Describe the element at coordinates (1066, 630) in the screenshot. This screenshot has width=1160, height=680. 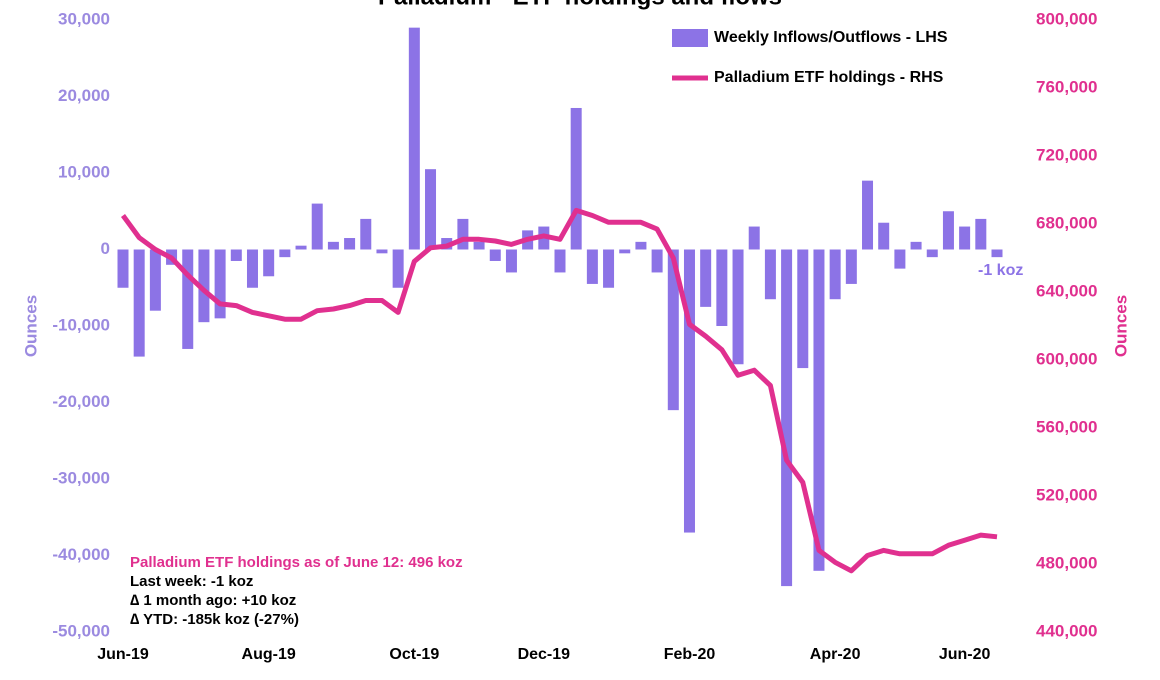
I see `y2-tick-label: 440,000` at that location.